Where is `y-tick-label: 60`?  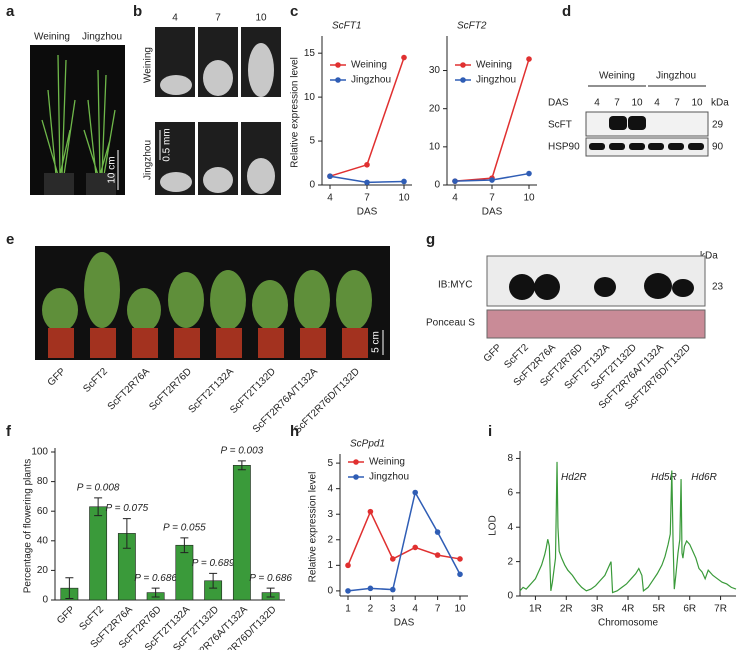 y-tick-label: 60 is located at coordinates (43, 511).